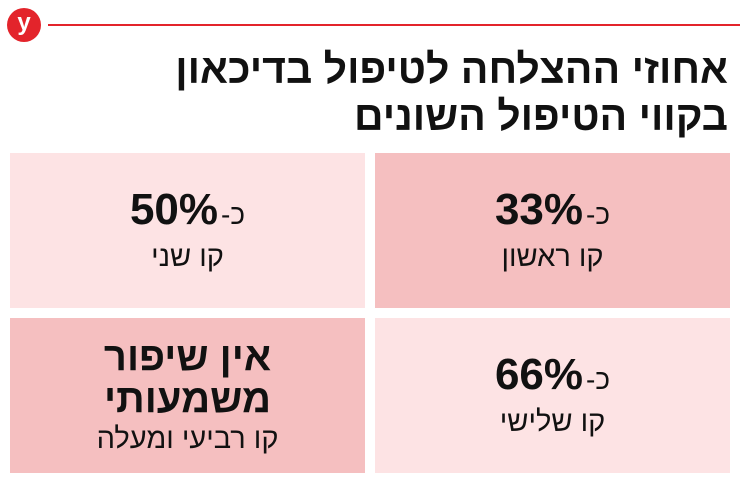 The width and height of the screenshot is (740, 477). I want to click on figure: כ- 50%, so click(187, 212).